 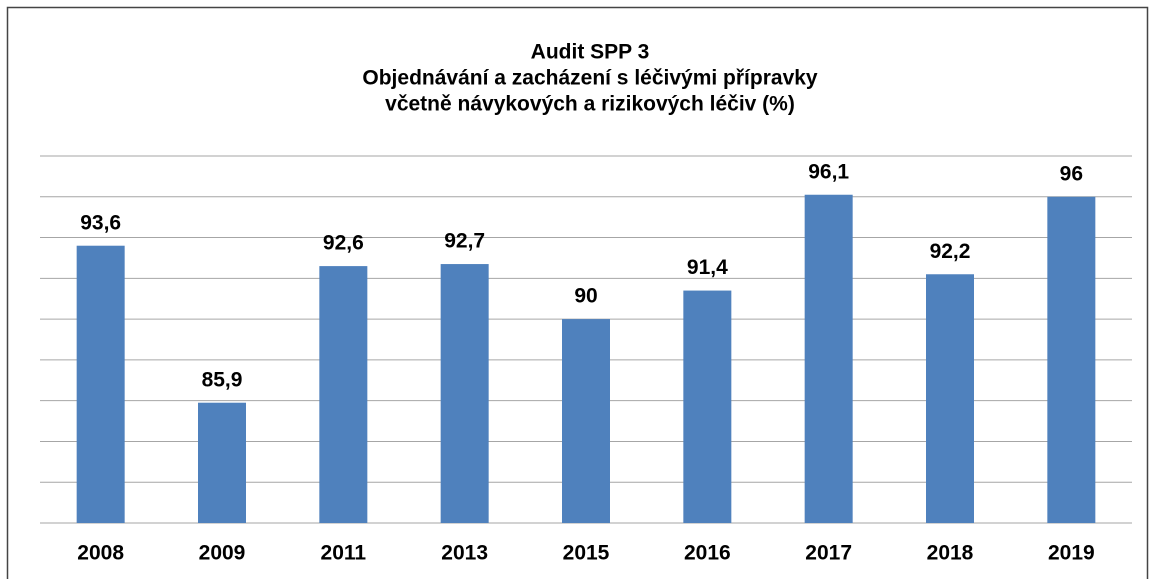 I want to click on x-tick-label: 2008, so click(x=100, y=553).